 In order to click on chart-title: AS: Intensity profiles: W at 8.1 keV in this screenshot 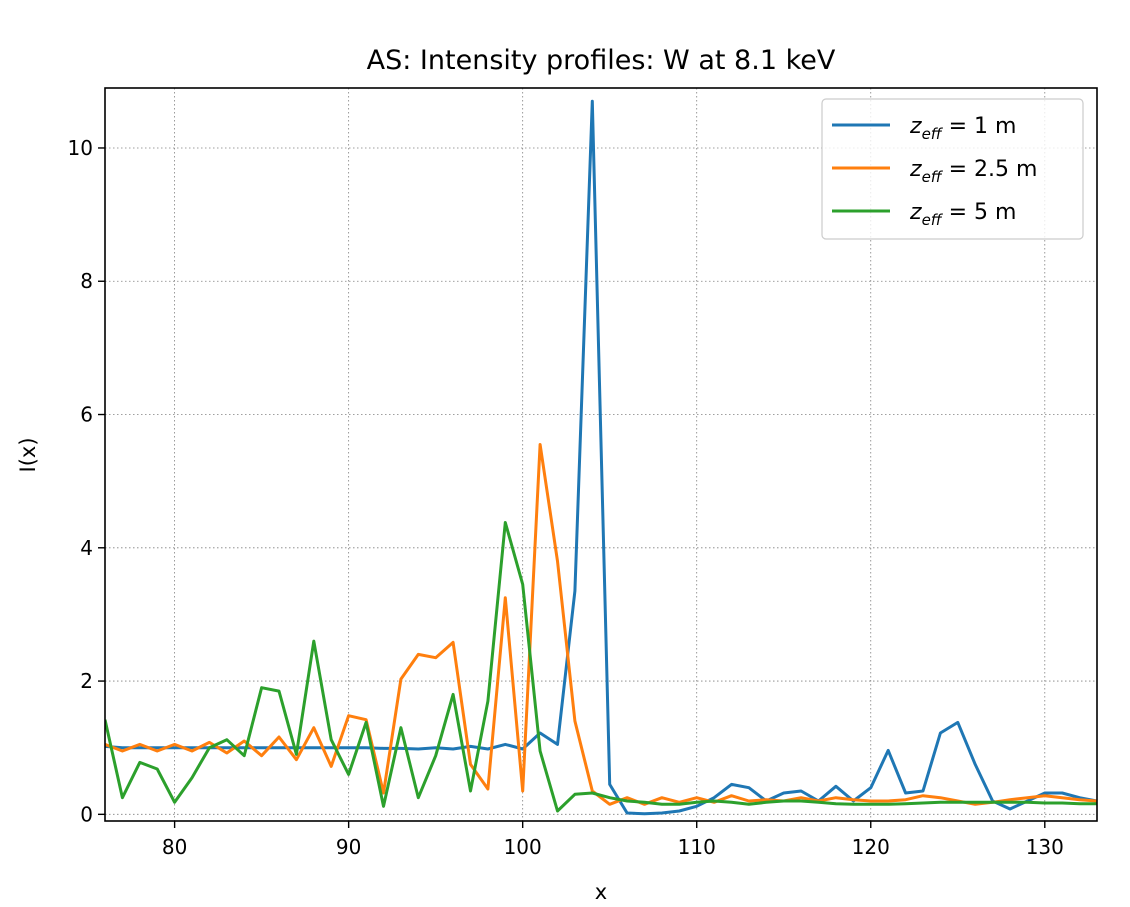, I will do `click(601, 60)`.